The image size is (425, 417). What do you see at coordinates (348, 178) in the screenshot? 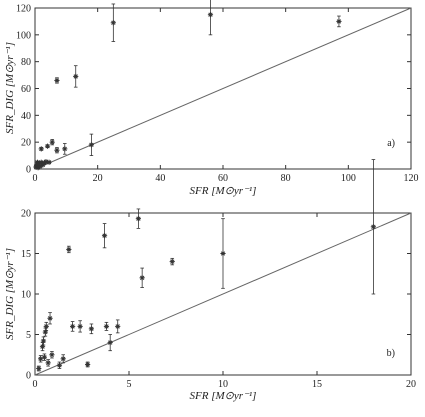
I see `panel-top-x-tick-label: 100` at bounding box center [348, 178].